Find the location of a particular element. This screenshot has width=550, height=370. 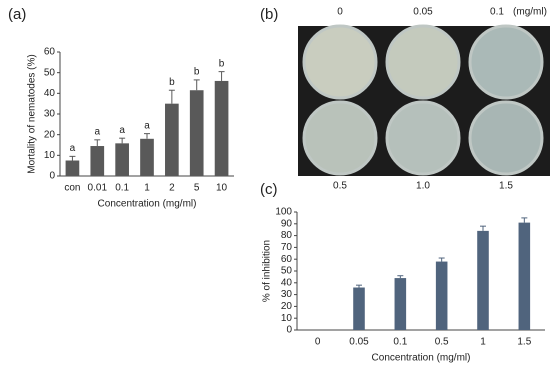

panel-label: (b) is located at coordinates (269, 14).